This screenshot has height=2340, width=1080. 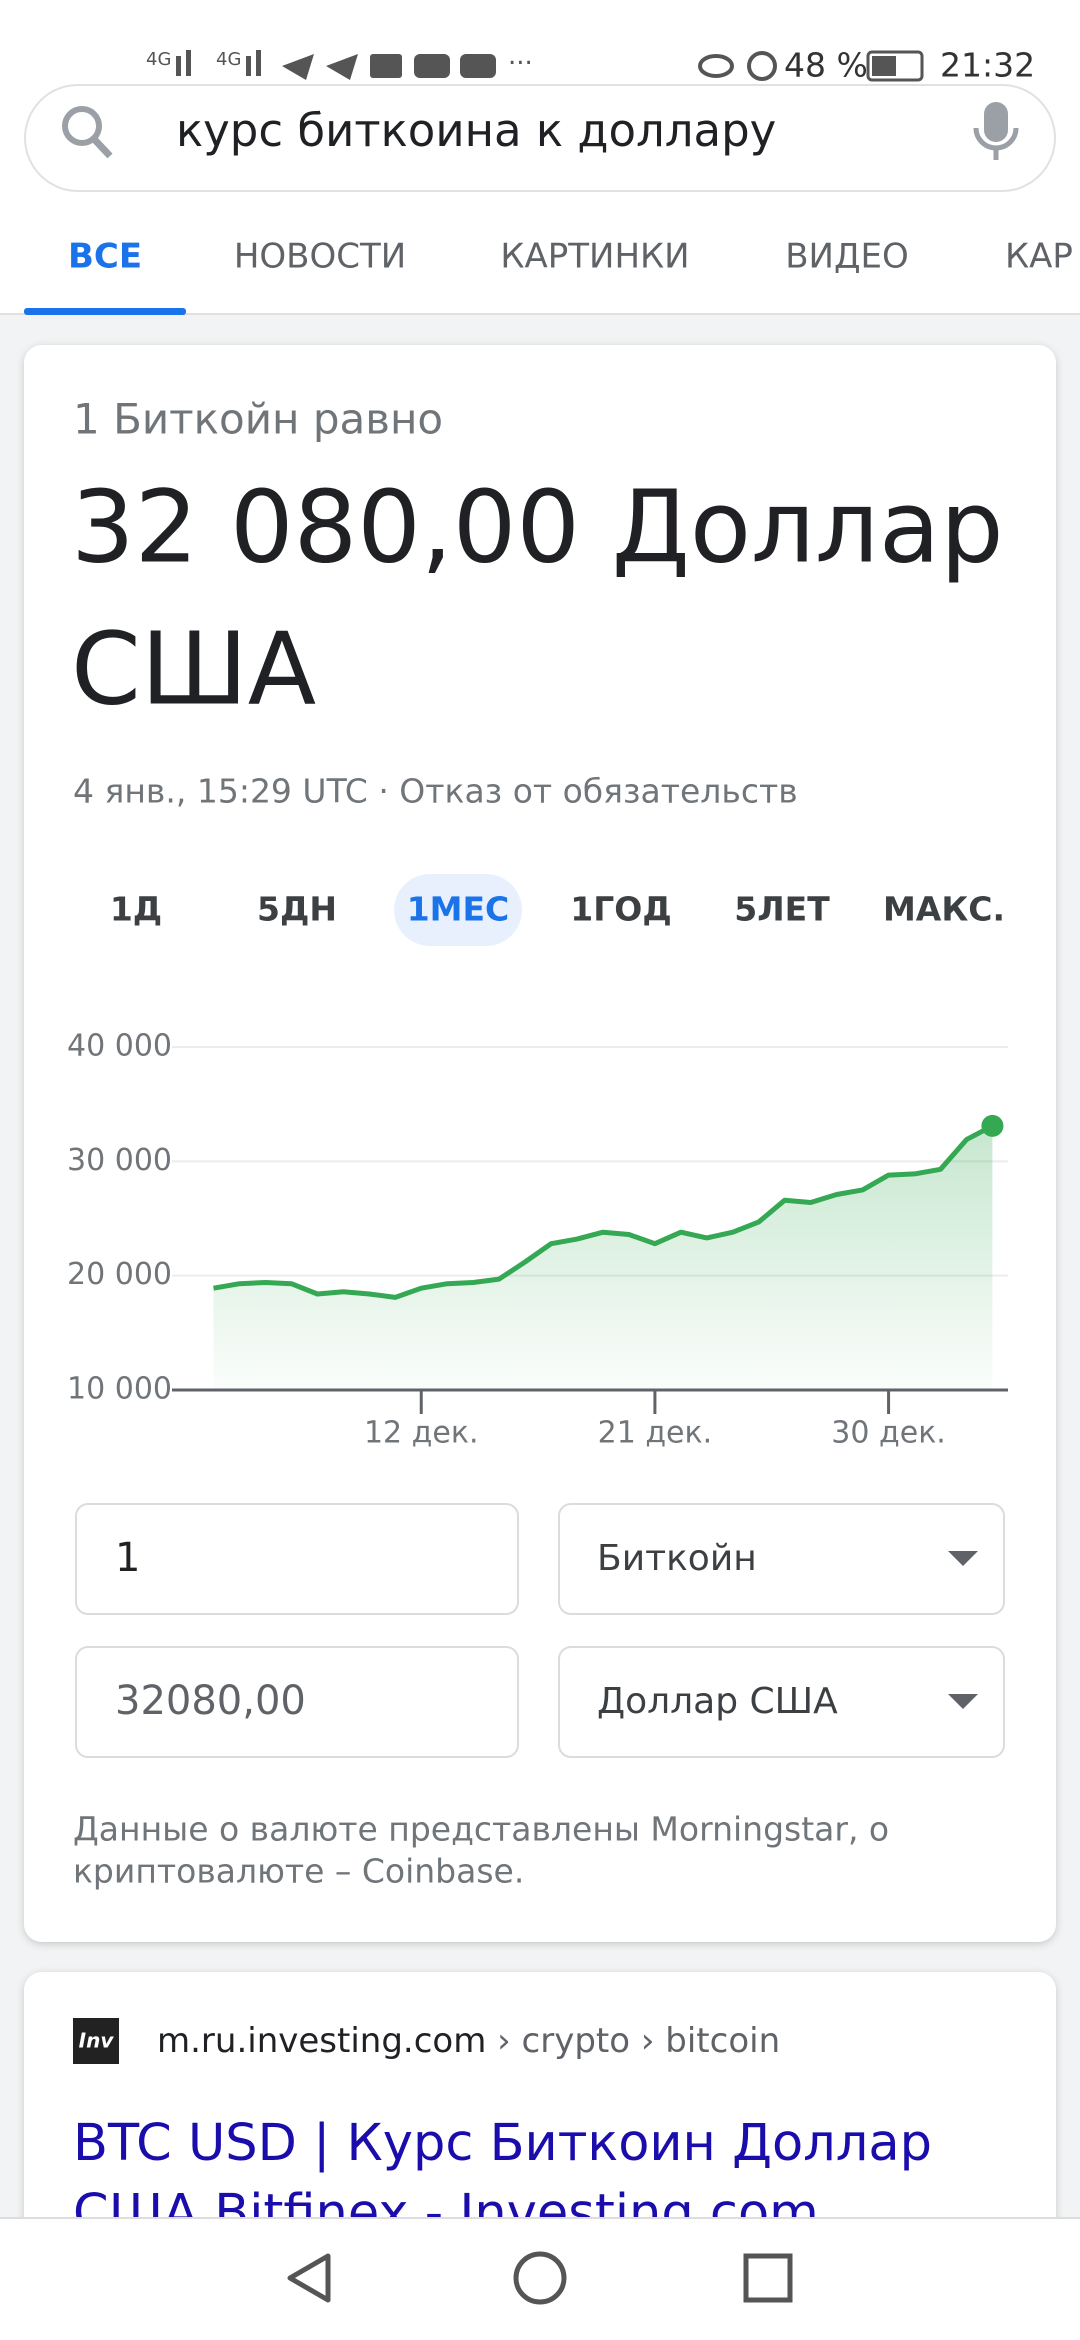 I want to click on search-box, so click(x=540, y=138).